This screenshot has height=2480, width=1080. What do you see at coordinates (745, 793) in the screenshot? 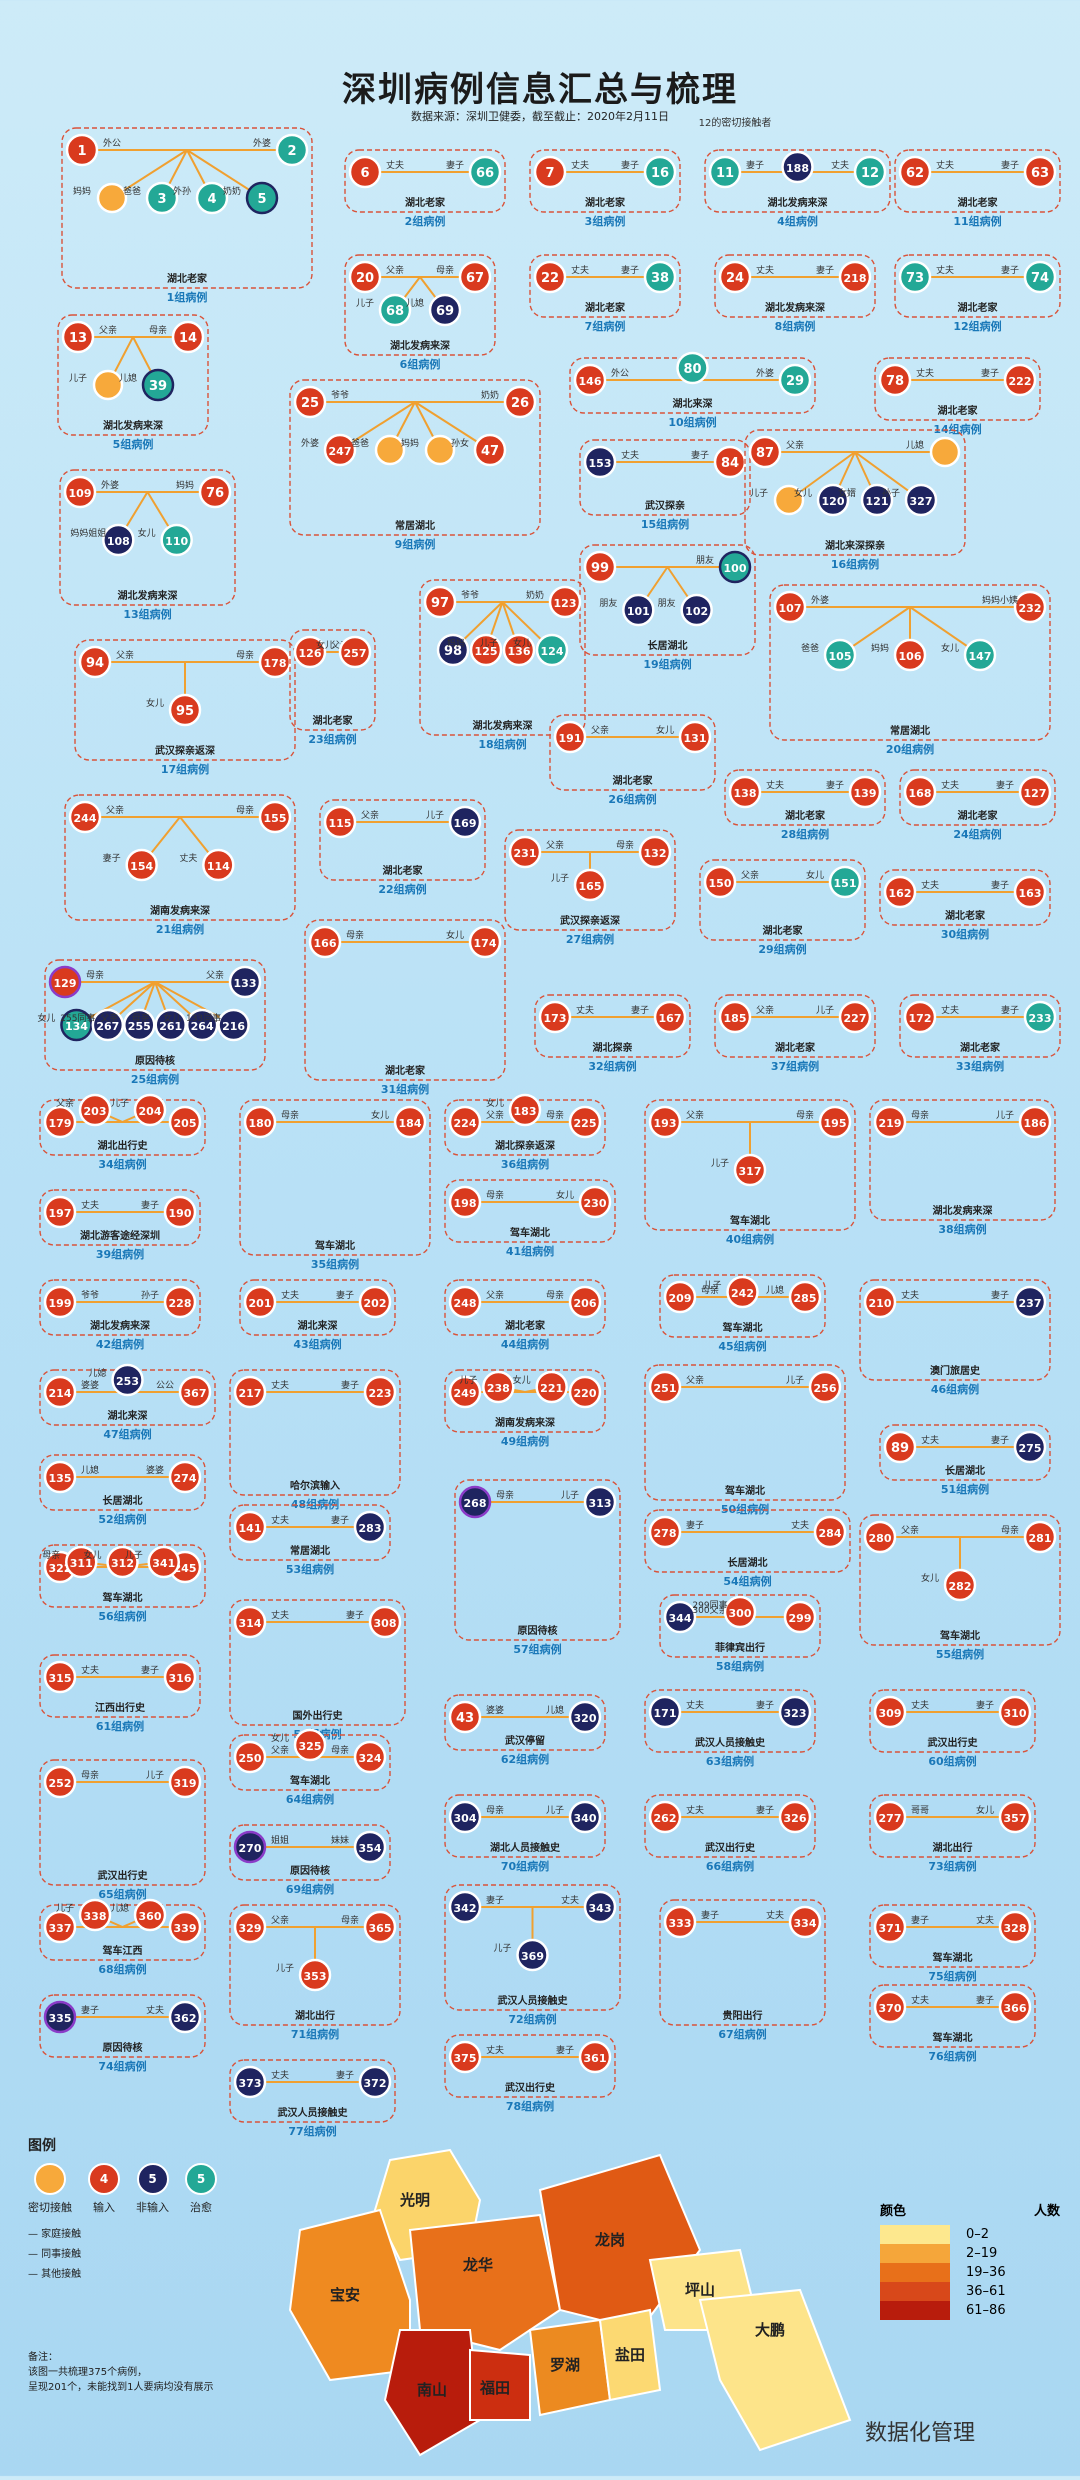
I see `case-number: 138` at bounding box center [745, 793].